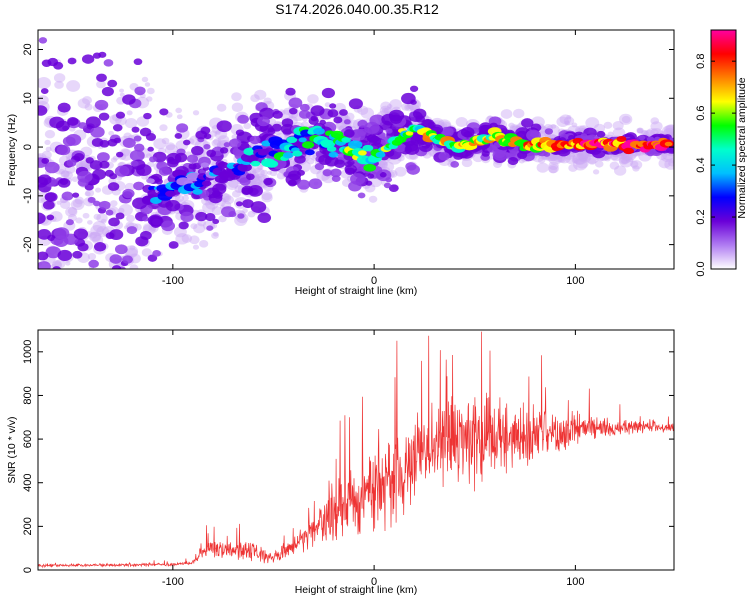 The image size is (750, 600). What do you see at coordinates (701, 164) in the screenshot?
I see `colorbar-tick-label: 0.4` at bounding box center [701, 164].